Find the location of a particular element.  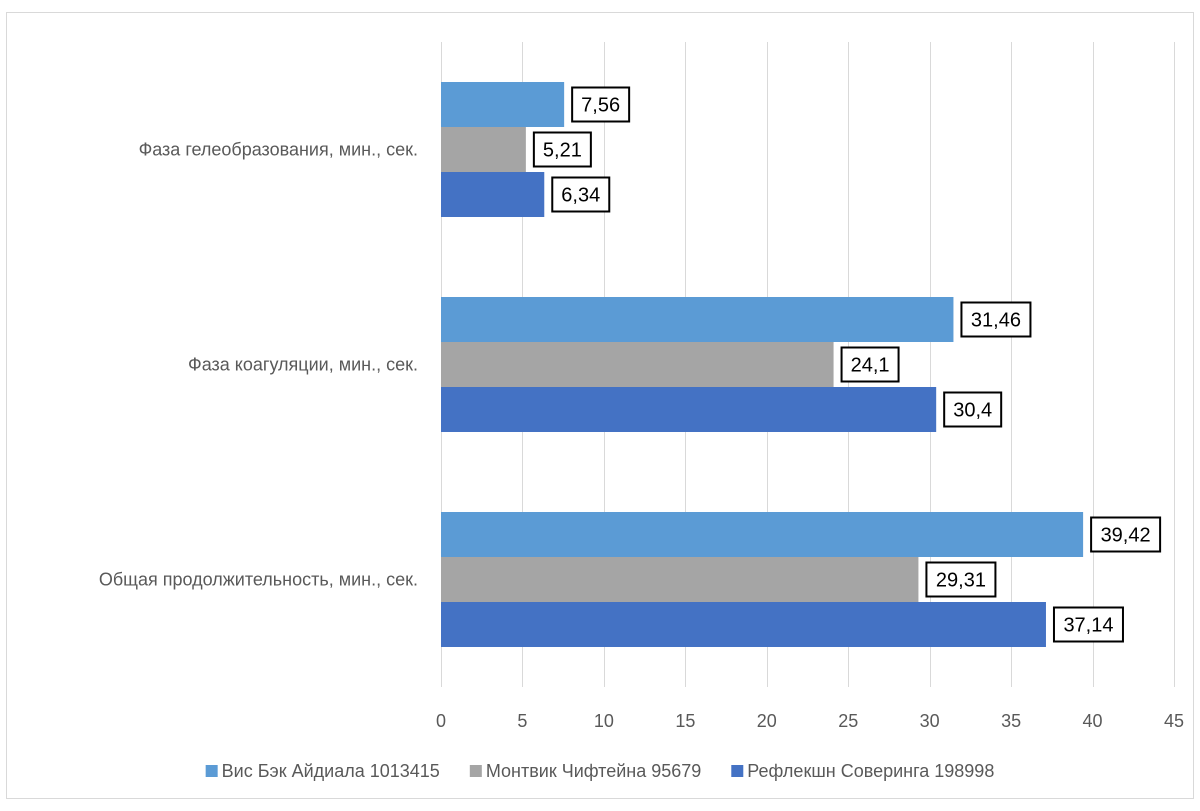

data-label-text: 7,56 is located at coordinates (600, 106).